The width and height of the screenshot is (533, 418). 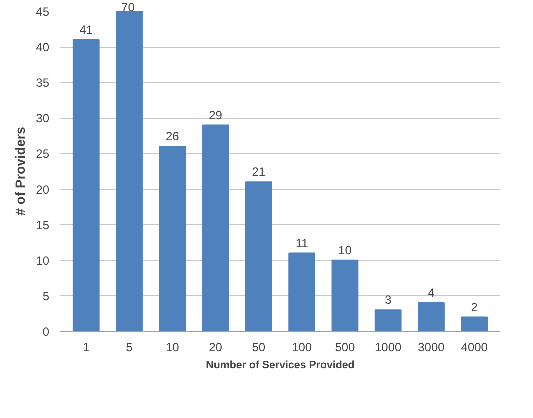 What do you see at coordinates (87, 29) in the screenshot?
I see `data-label: 41` at bounding box center [87, 29].